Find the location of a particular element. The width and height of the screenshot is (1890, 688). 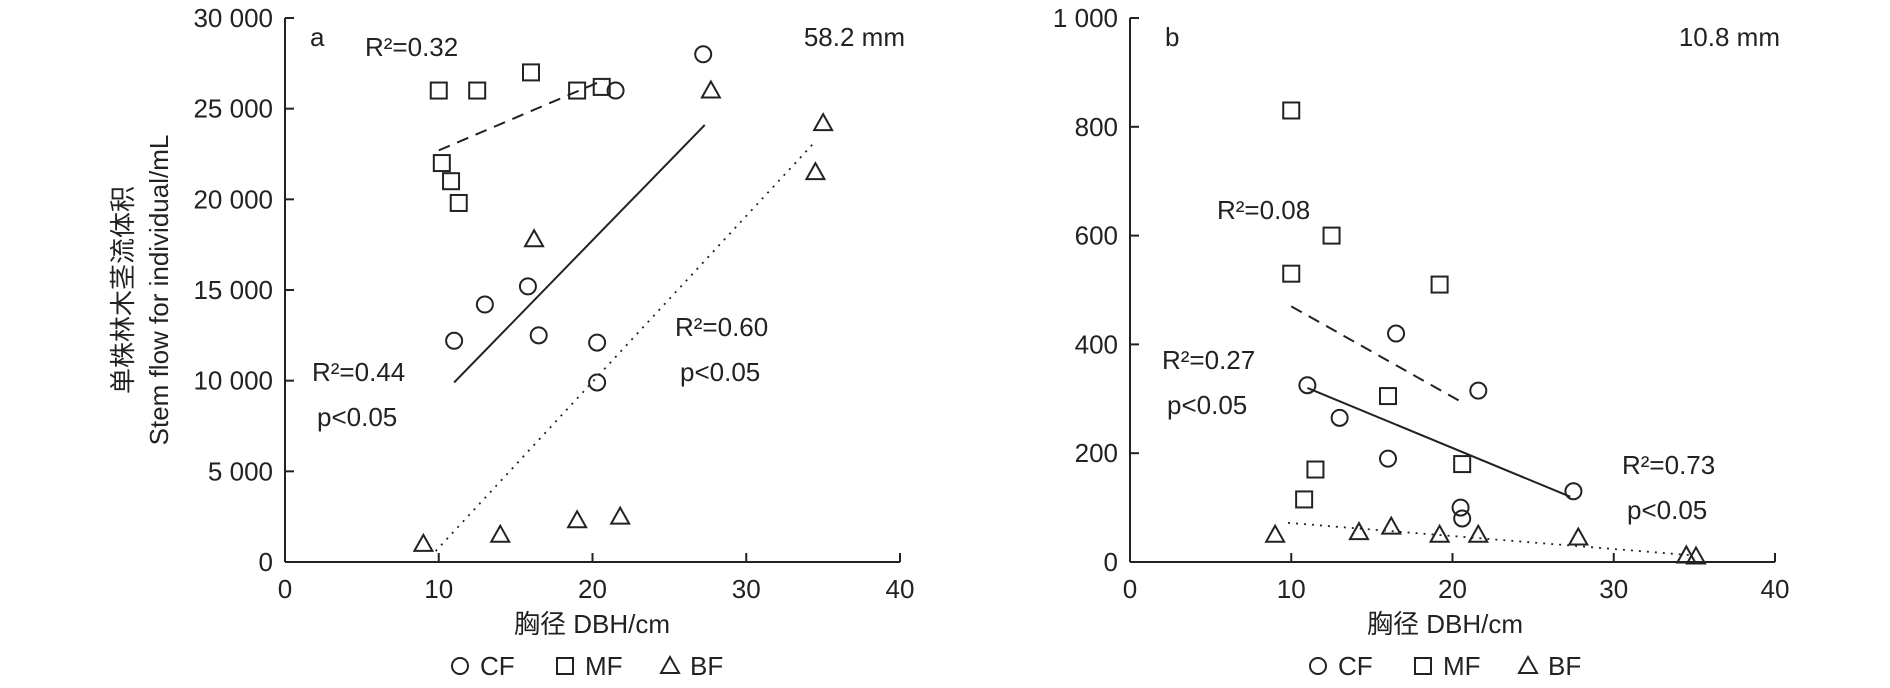

panel-a-legend-label-mf: MF is located at coordinates (604, 666).